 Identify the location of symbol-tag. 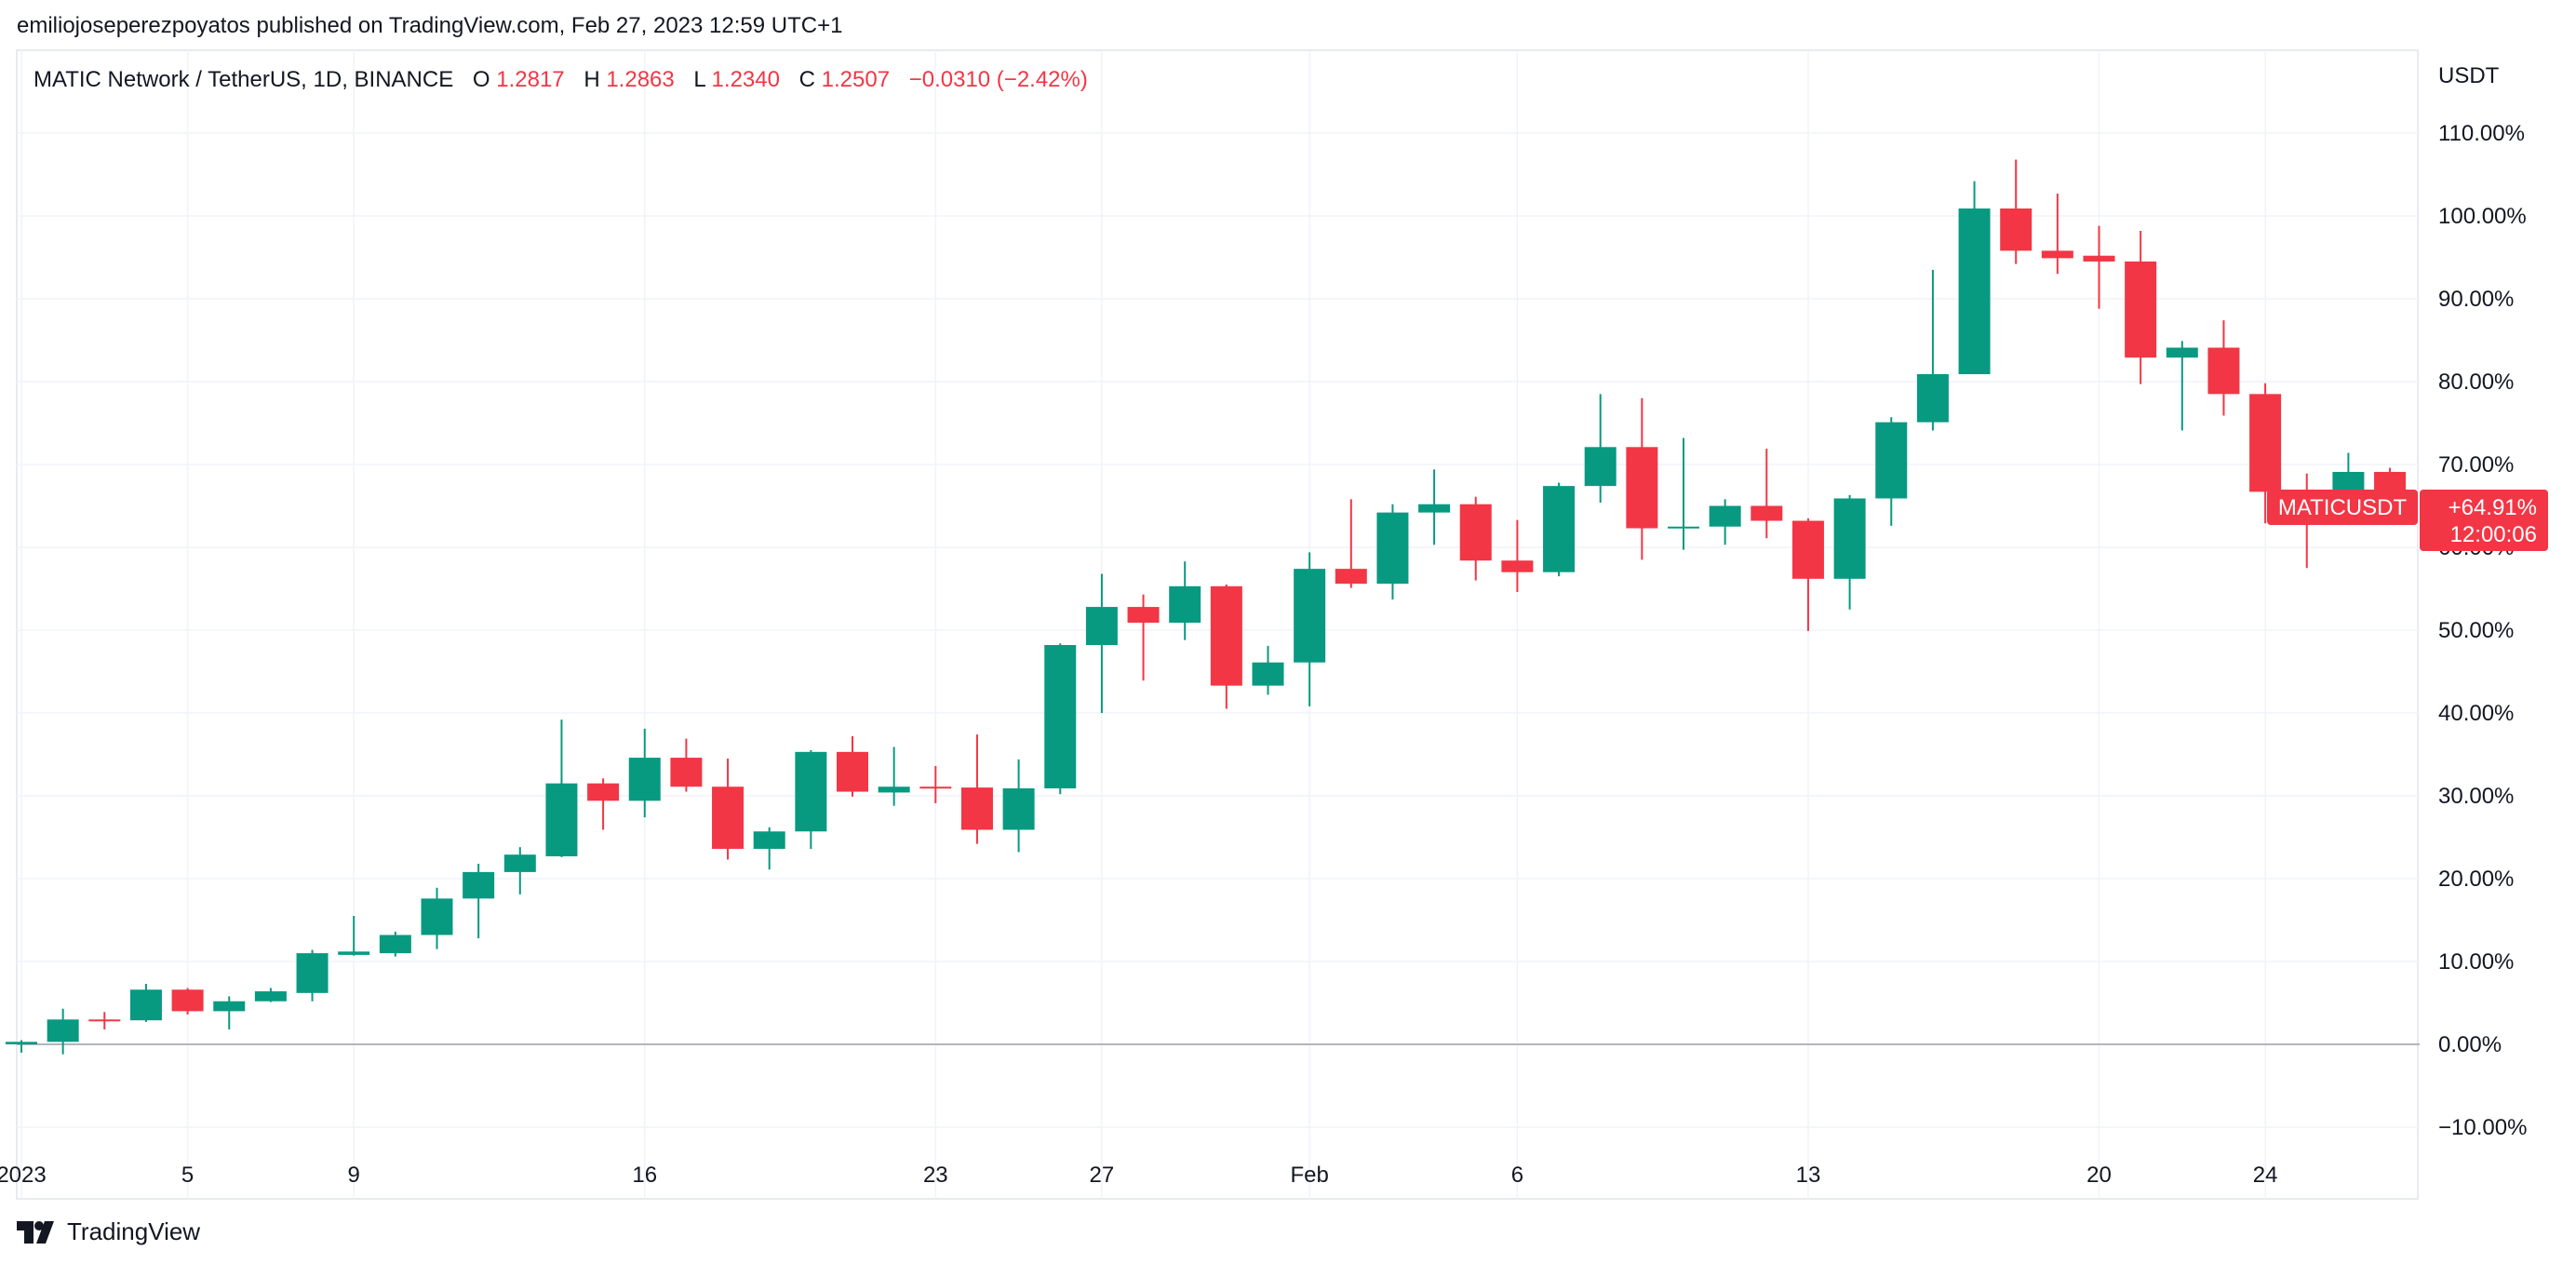
(2342, 507).